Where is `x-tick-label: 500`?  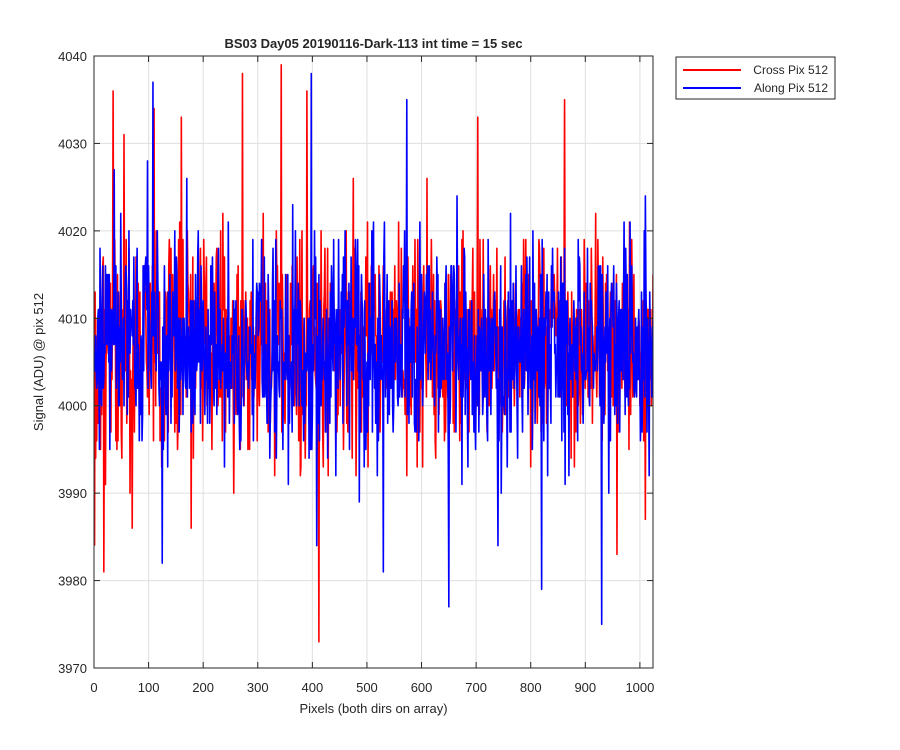
x-tick-label: 500 is located at coordinates (367, 687).